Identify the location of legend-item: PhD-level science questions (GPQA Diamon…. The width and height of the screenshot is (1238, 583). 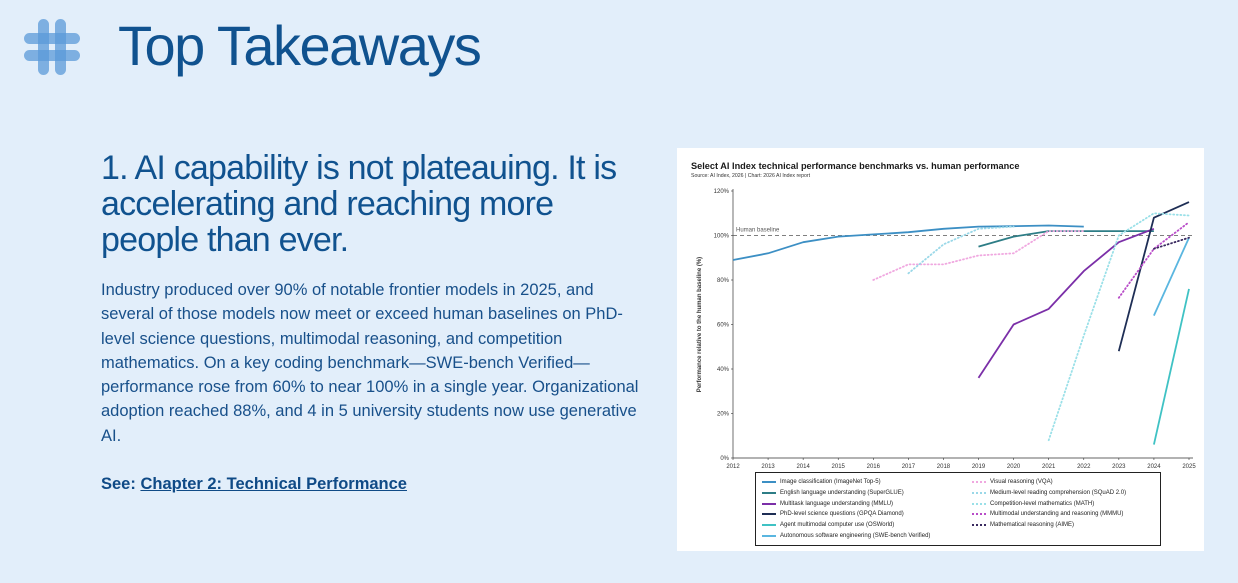
(867, 514).